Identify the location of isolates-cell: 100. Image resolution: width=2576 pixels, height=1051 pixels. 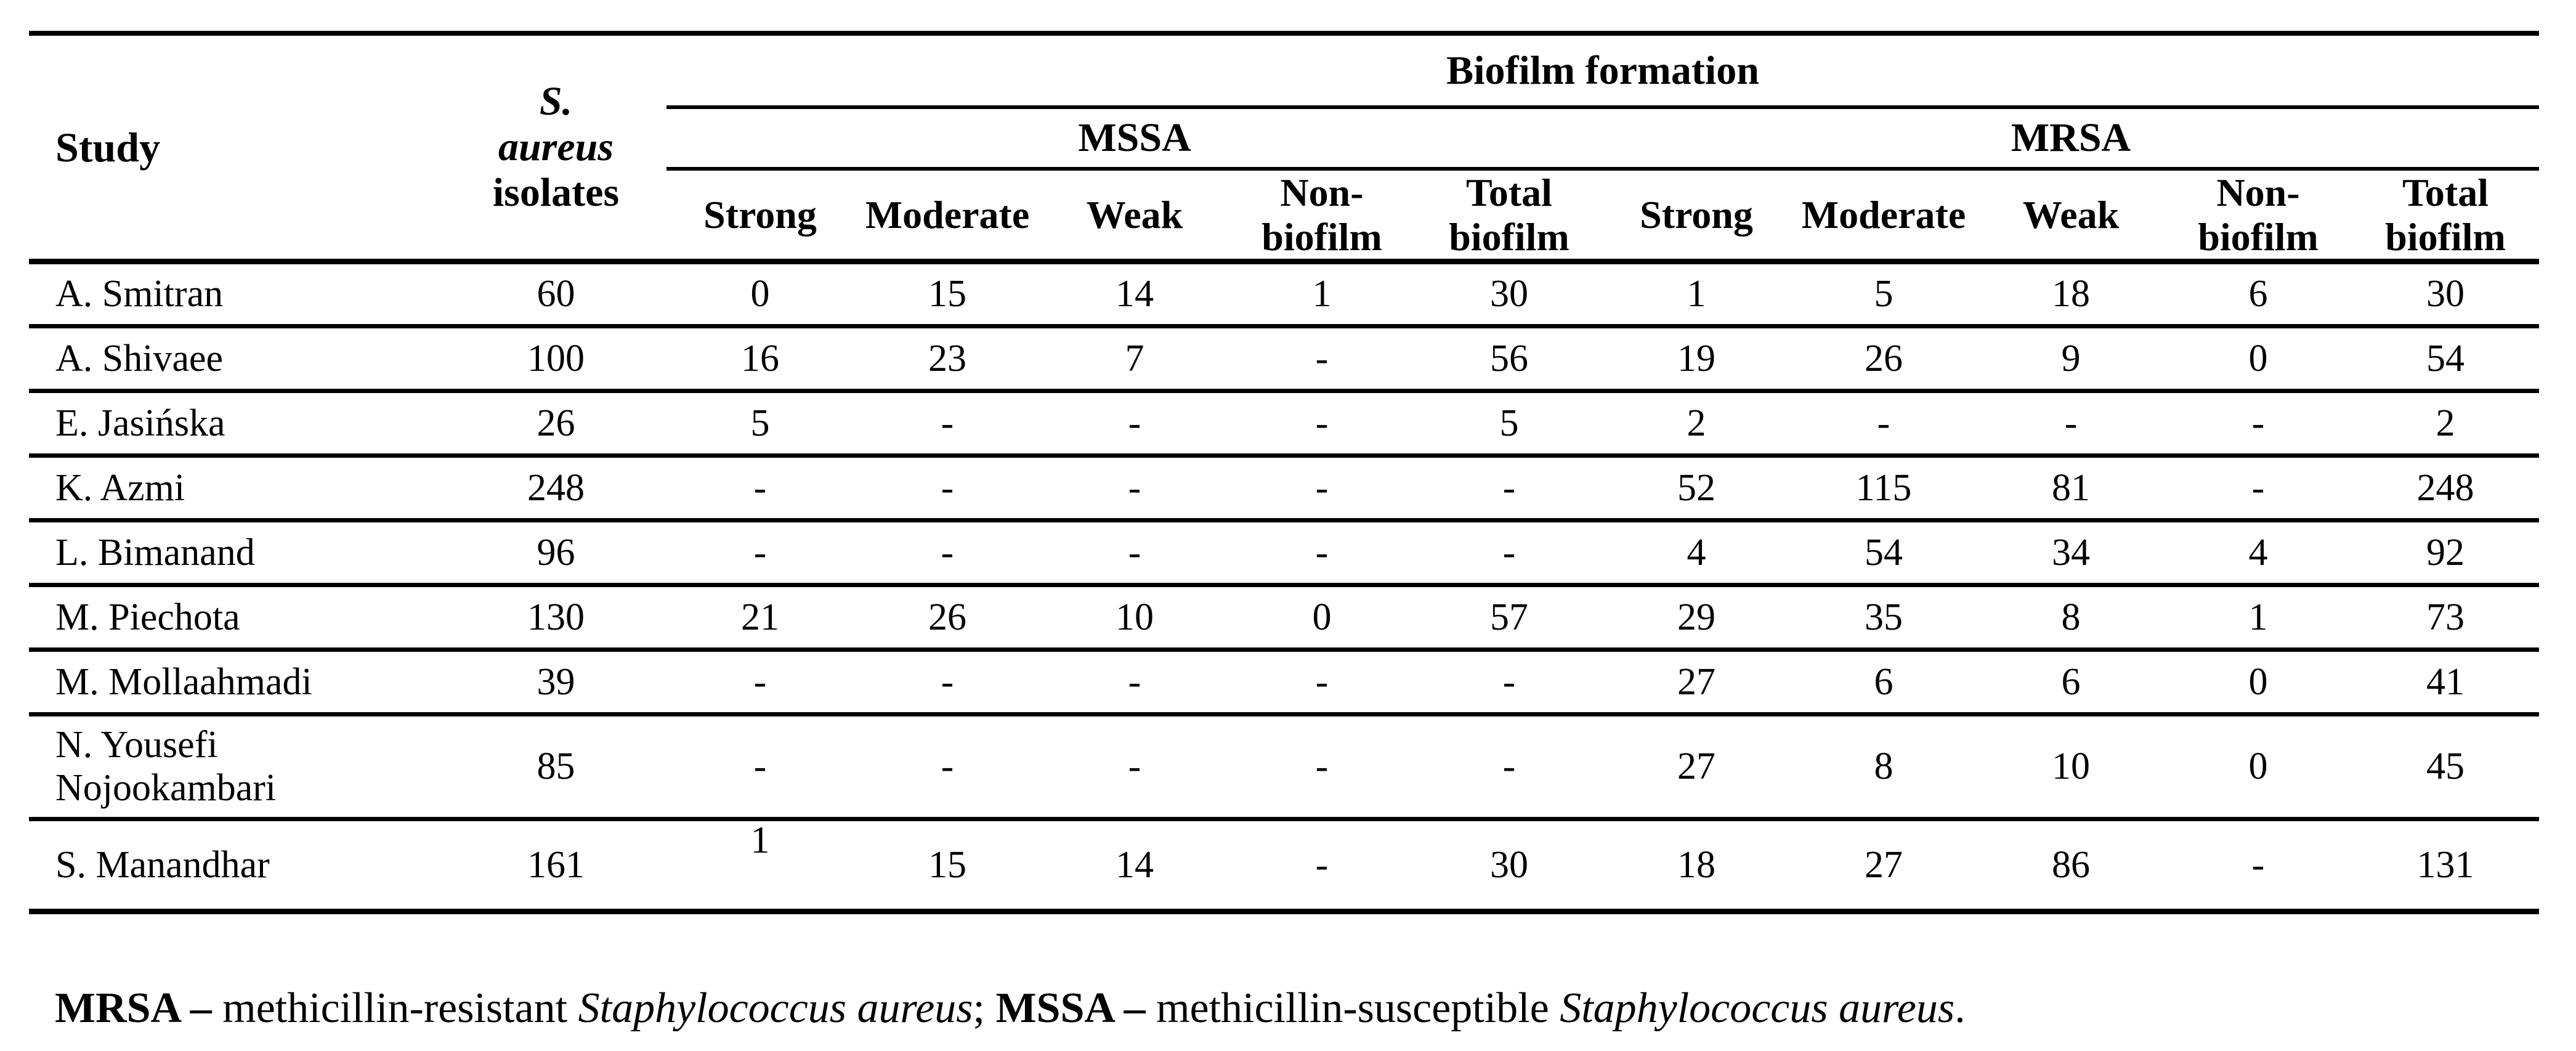
(555, 360).